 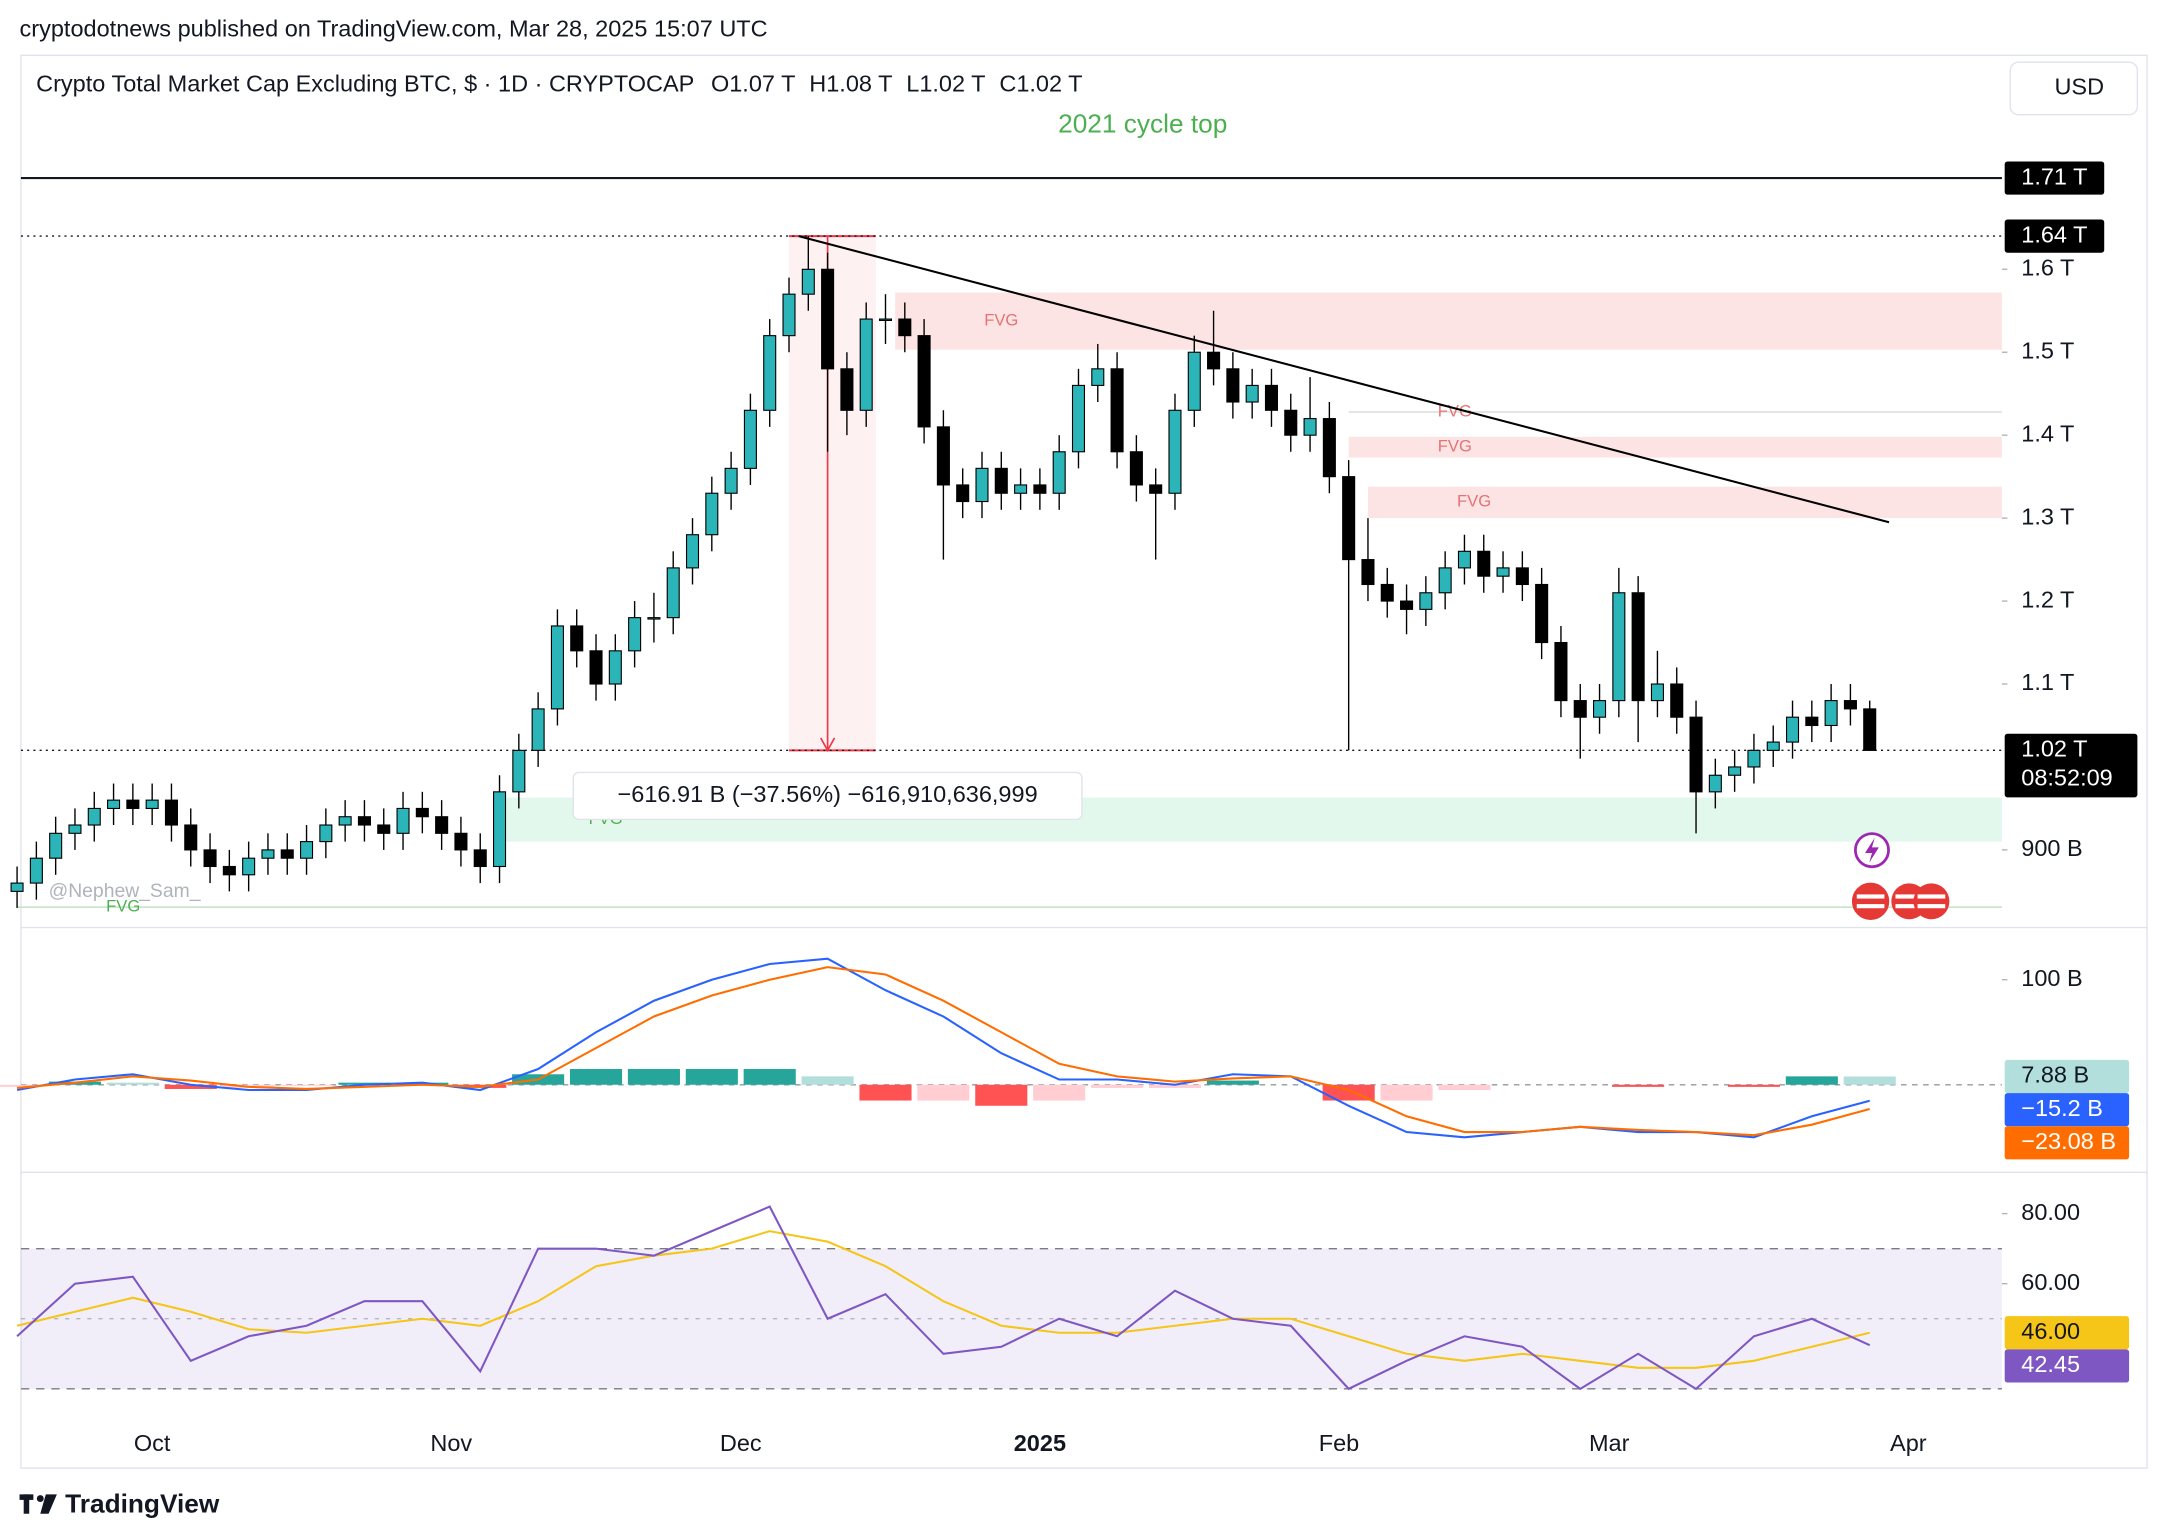 I want to click on macd-line, so click(x=943, y=1048).